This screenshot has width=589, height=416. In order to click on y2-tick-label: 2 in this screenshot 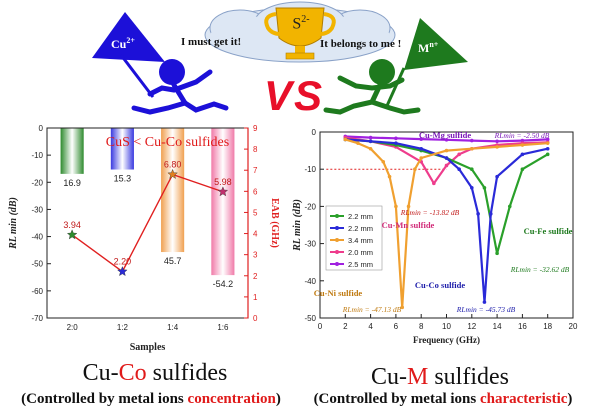, I will do `click(255, 276)`.